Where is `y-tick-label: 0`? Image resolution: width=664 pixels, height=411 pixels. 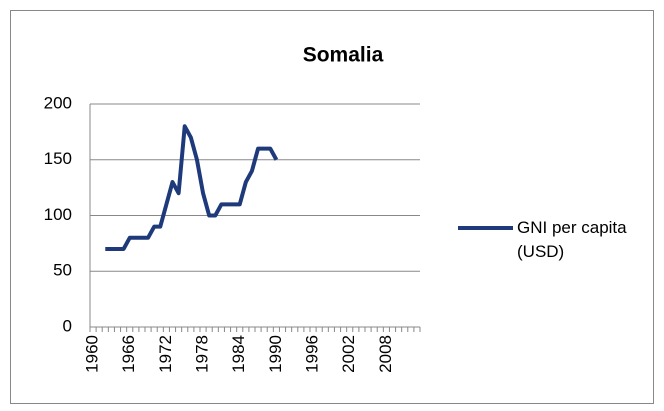
y-tick-label: 0 is located at coordinates (67, 325).